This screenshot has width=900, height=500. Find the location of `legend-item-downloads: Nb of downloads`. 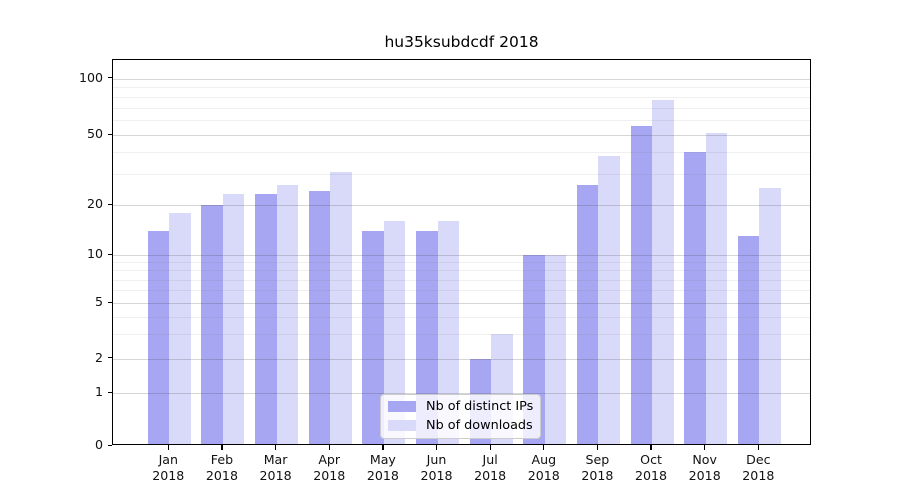

legend-item-downloads: Nb of downloads is located at coordinates (460, 426).